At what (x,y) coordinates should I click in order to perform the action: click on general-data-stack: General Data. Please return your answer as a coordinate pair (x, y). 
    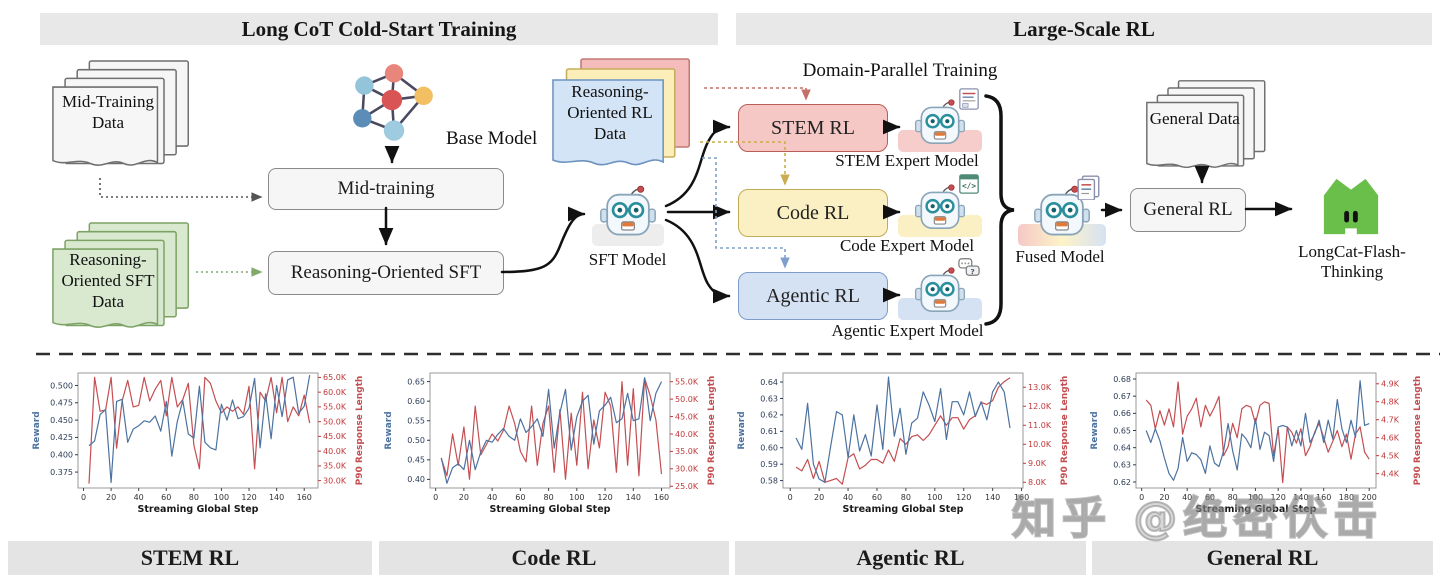
    Looking at the image, I should click on (1207, 129).